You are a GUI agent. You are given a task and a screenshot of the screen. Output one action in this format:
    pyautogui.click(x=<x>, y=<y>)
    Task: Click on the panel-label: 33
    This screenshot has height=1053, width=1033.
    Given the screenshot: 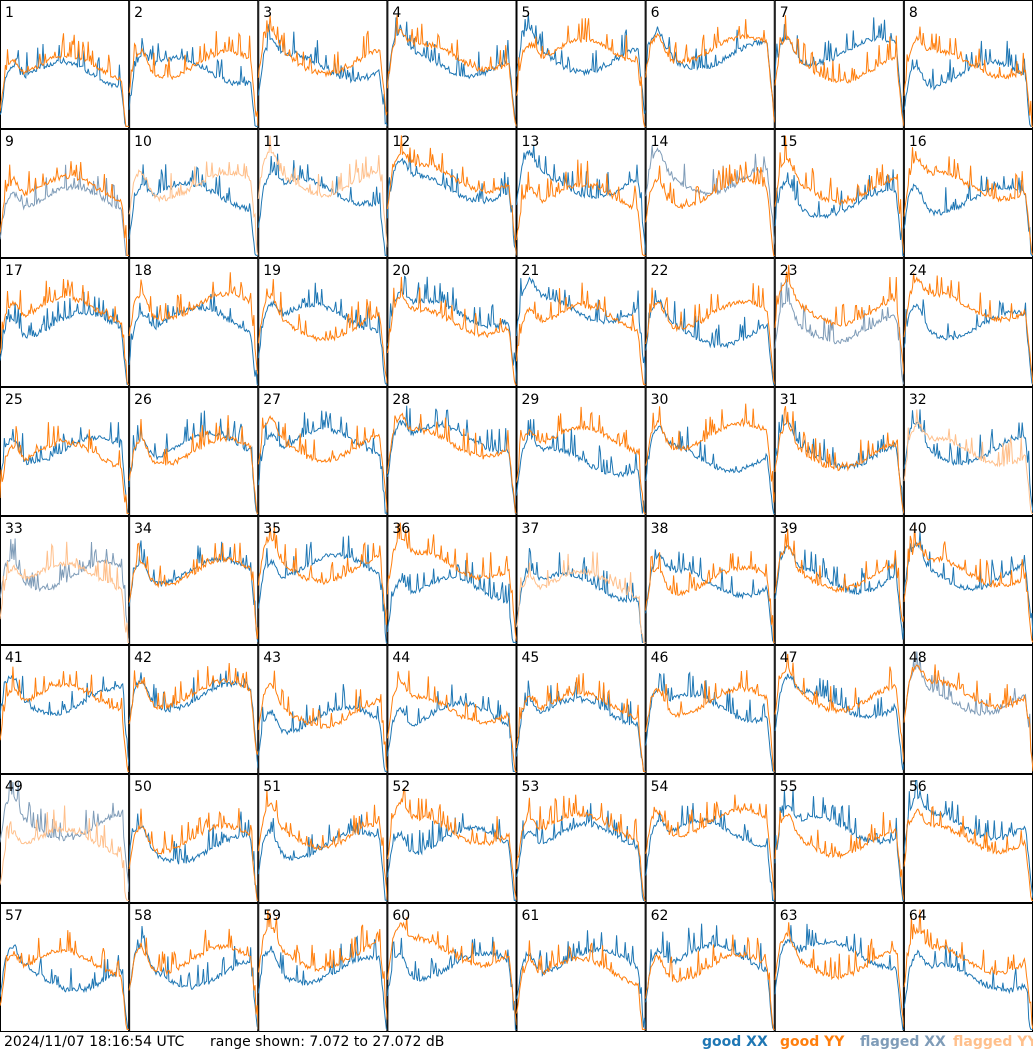 What is the action you would take?
    pyautogui.click(x=14, y=529)
    